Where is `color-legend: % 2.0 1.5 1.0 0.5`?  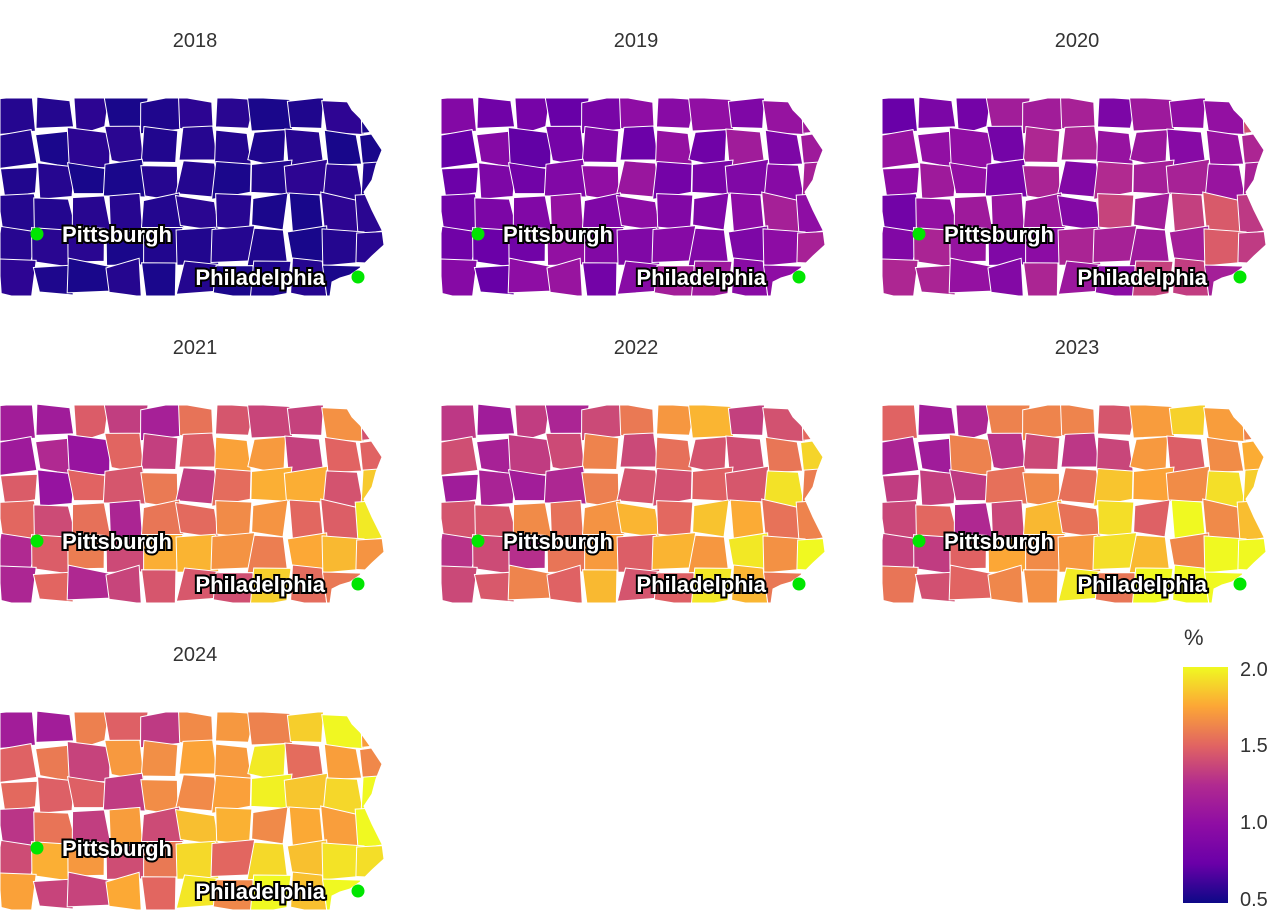 color-legend: % 2.0 1.5 1.0 0.5 is located at coordinates (1230, 770).